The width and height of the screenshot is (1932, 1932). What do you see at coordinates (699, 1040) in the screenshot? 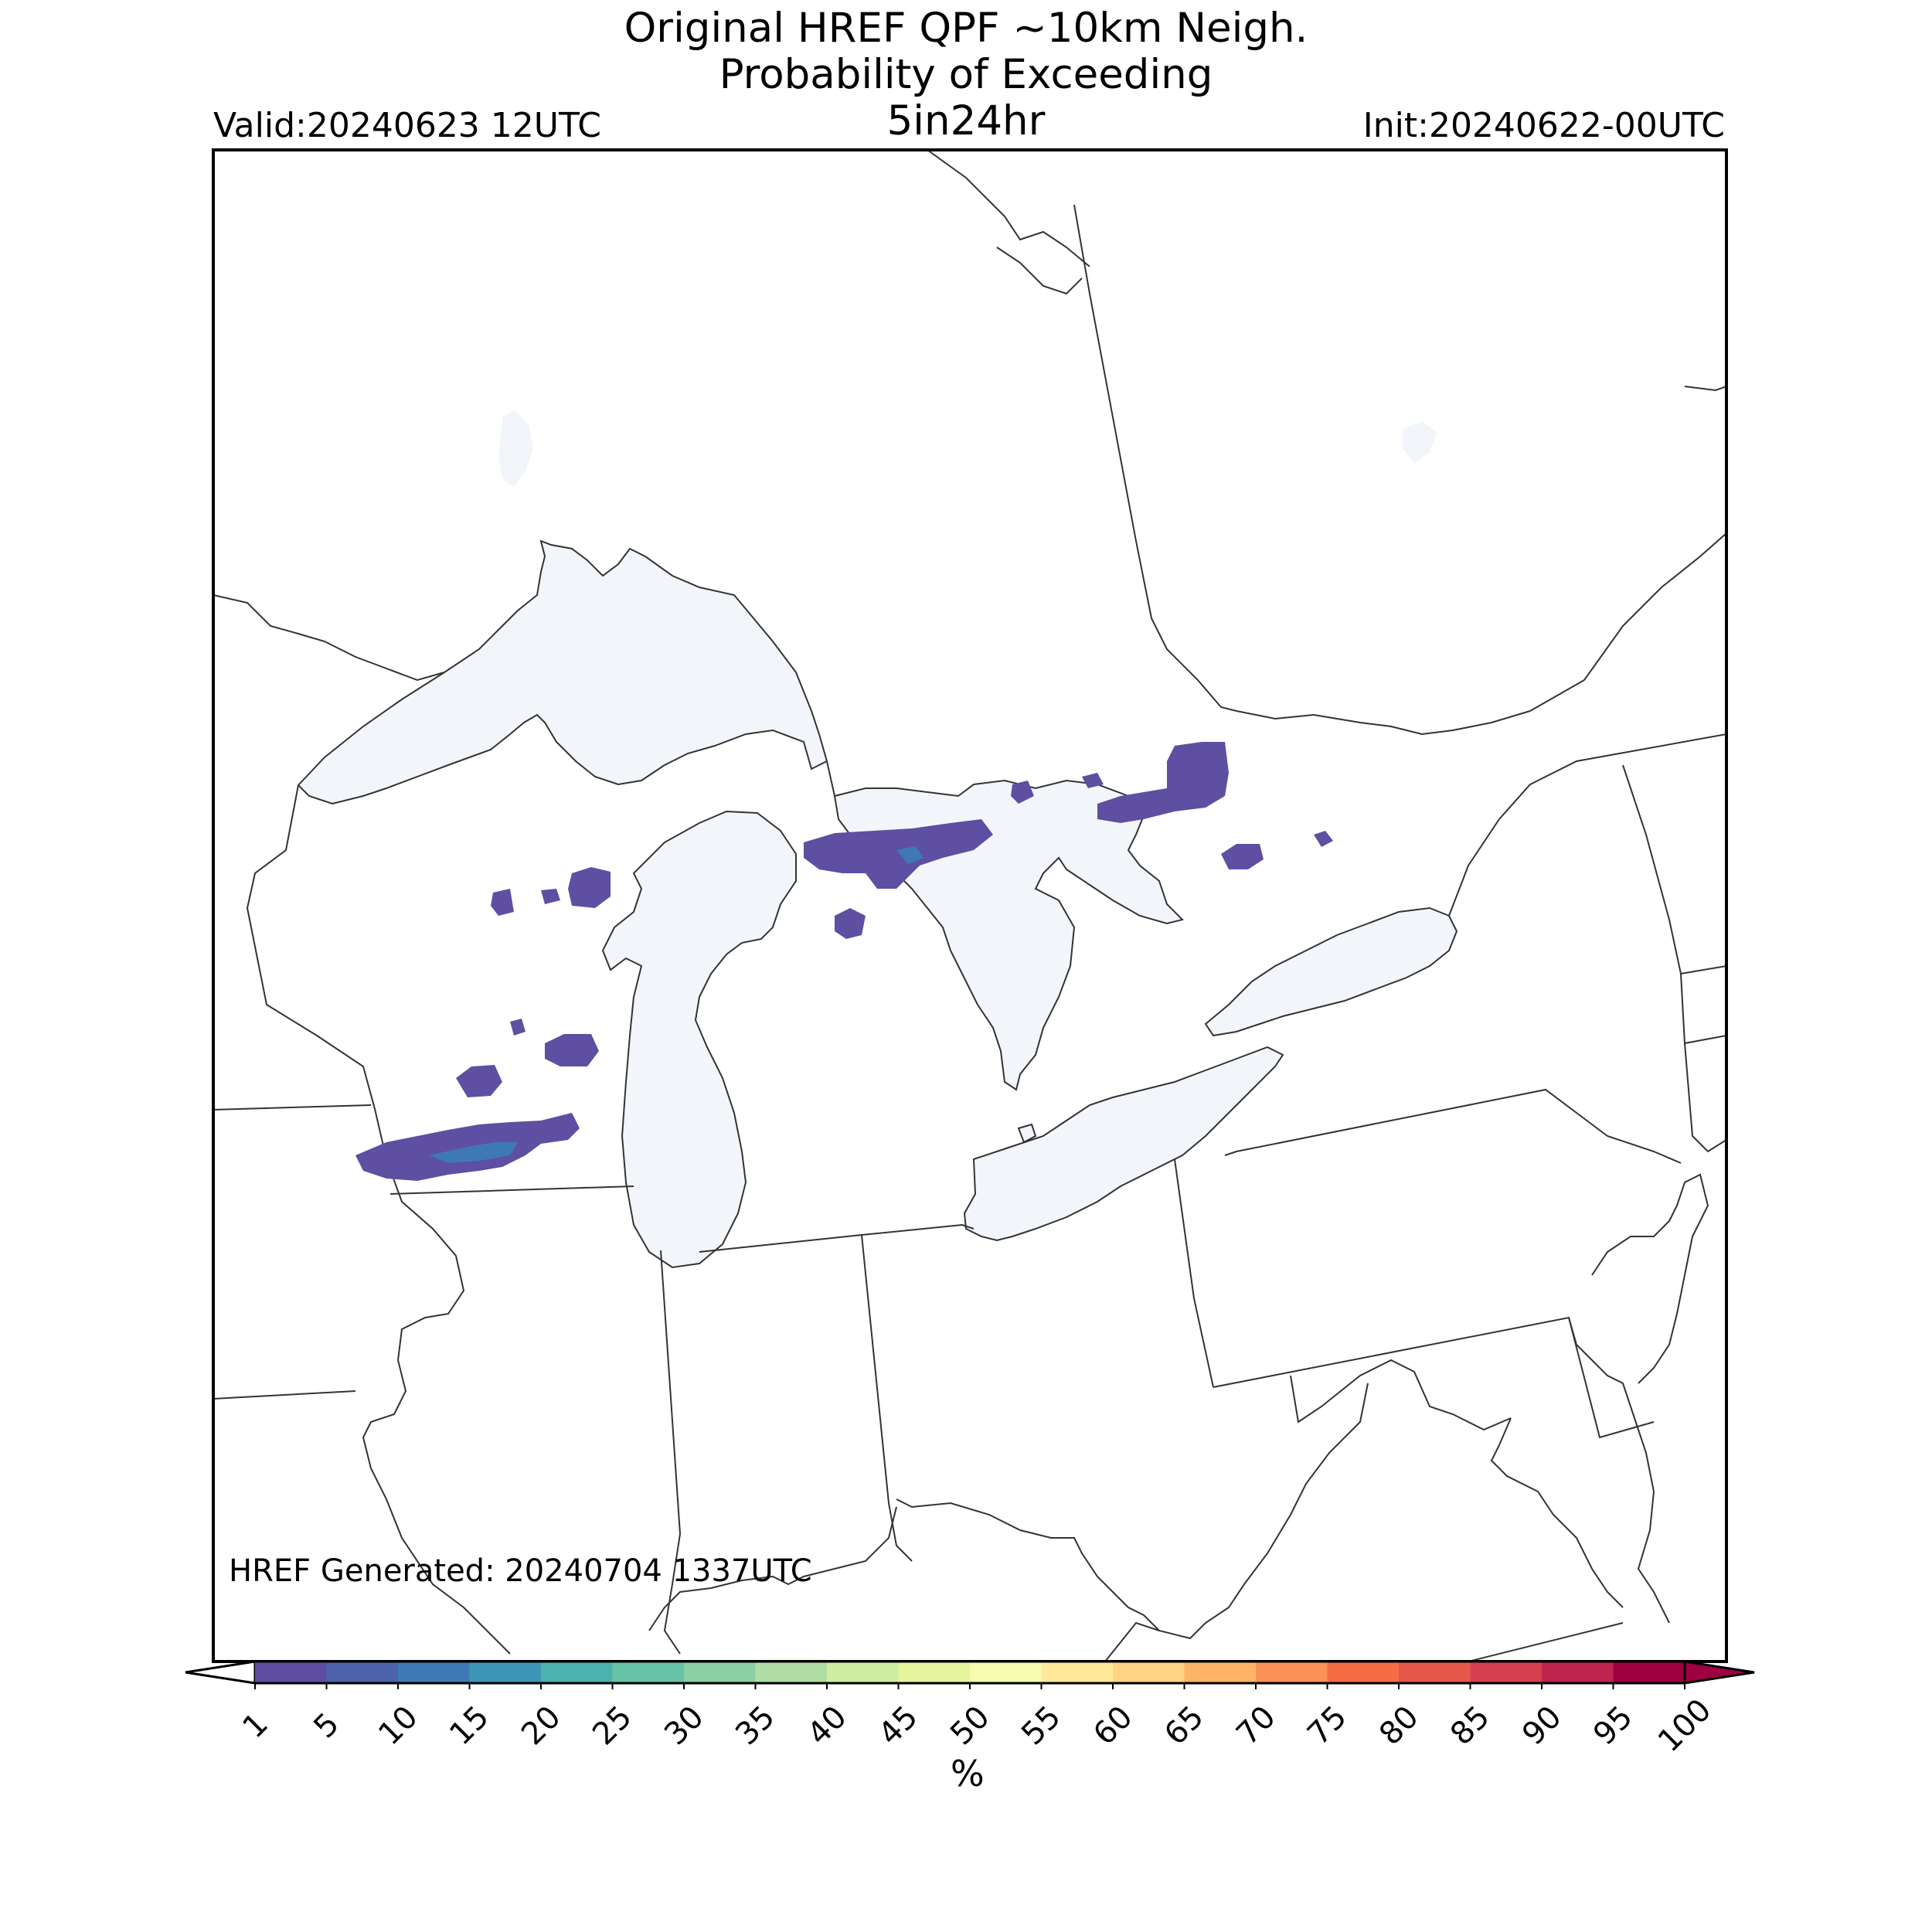
I see `lake-michigan` at bounding box center [699, 1040].